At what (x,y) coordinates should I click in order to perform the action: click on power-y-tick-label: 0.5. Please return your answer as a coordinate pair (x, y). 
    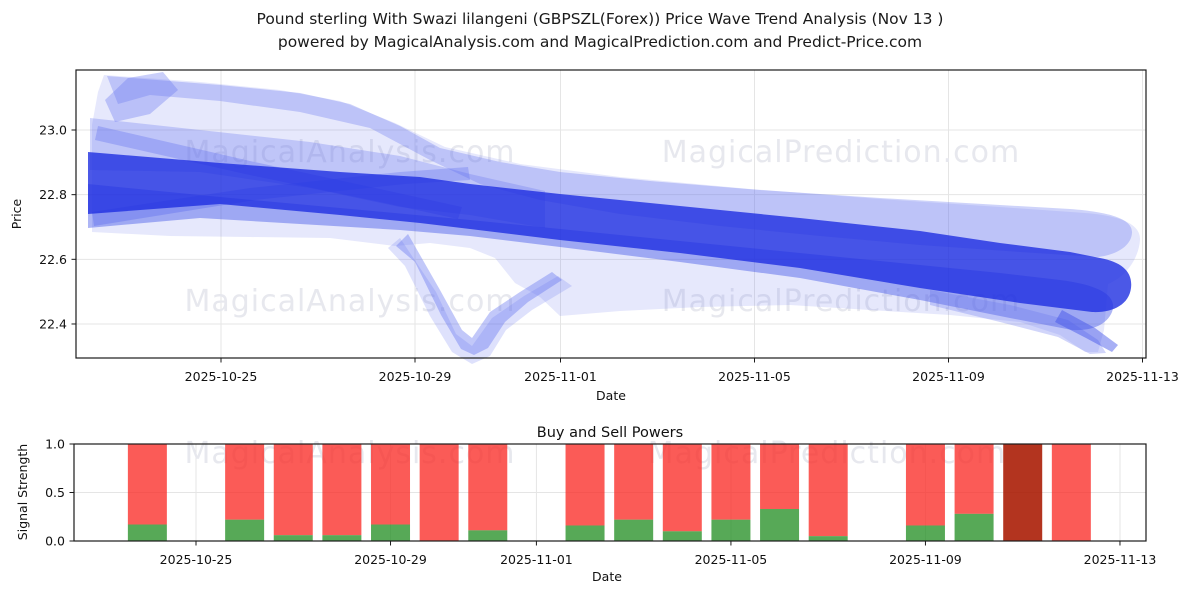
    Looking at the image, I should click on (55, 492).